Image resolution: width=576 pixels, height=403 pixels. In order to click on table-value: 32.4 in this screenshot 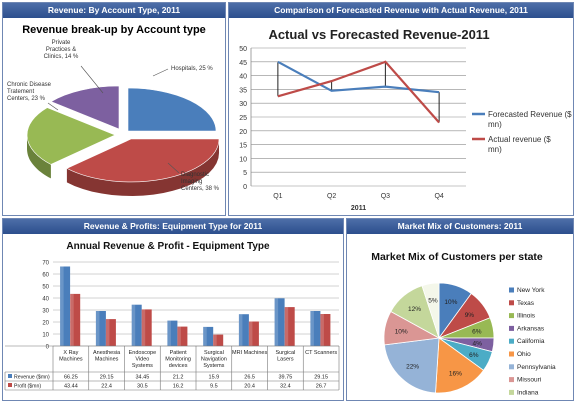, I will do `click(285, 387)`.